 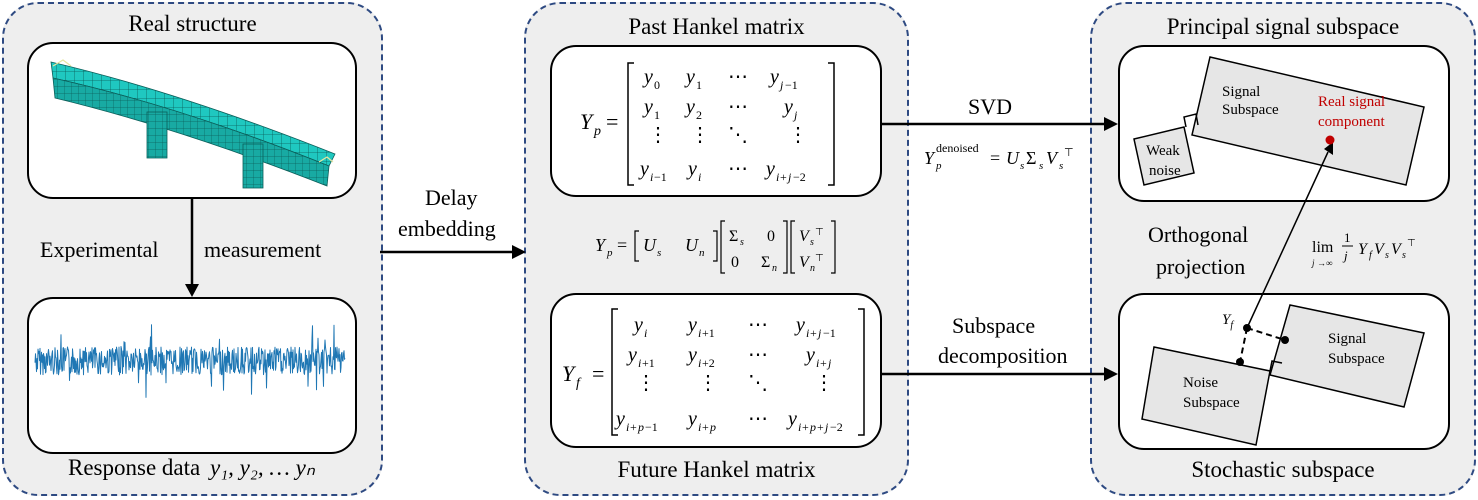 What do you see at coordinates (1279, 121) in the screenshot?
I see `principal-subspace-diagram` at bounding box center [1279, 121].